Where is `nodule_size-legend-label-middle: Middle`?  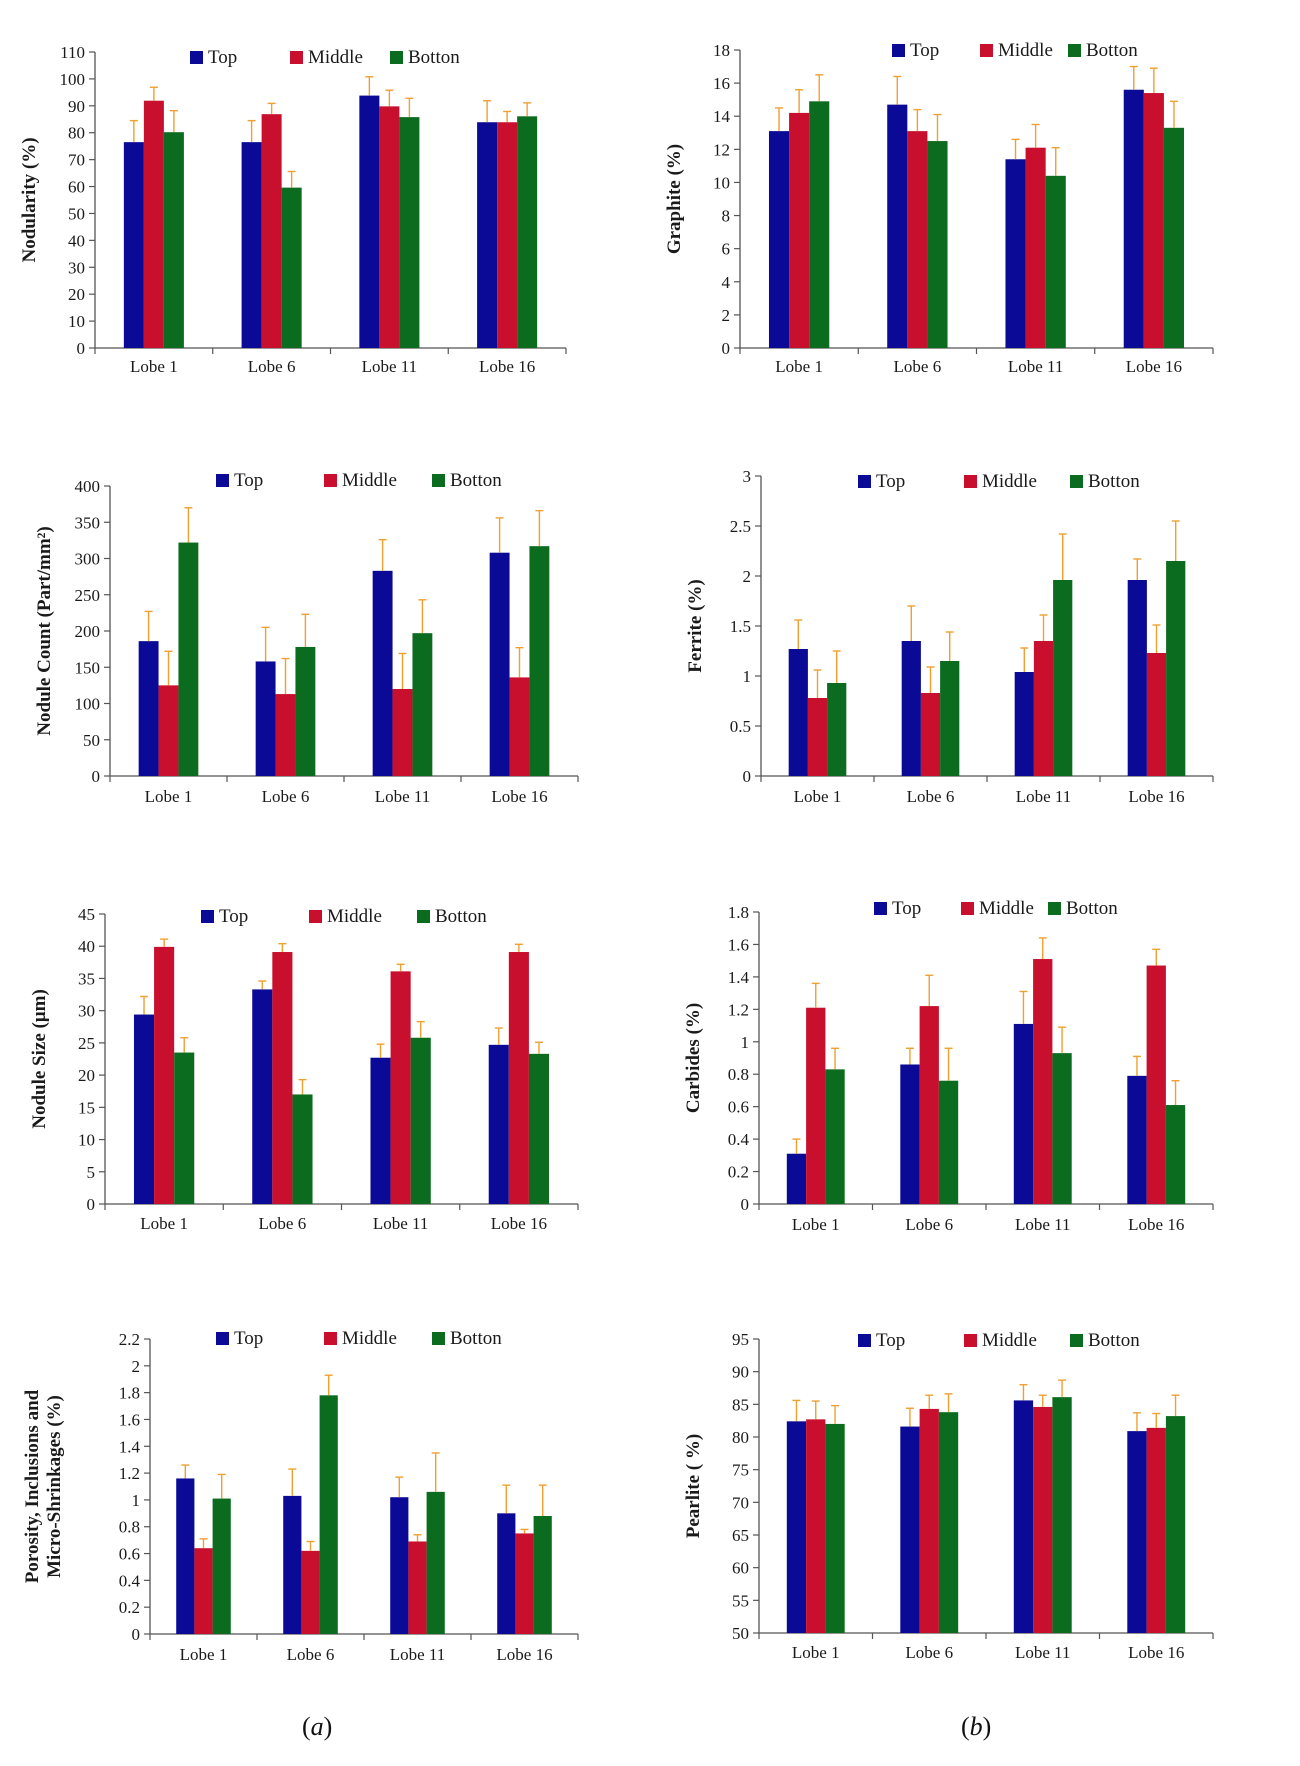 nodule_size-legend-label-middle: Middle is located at coordinates (354, 916).